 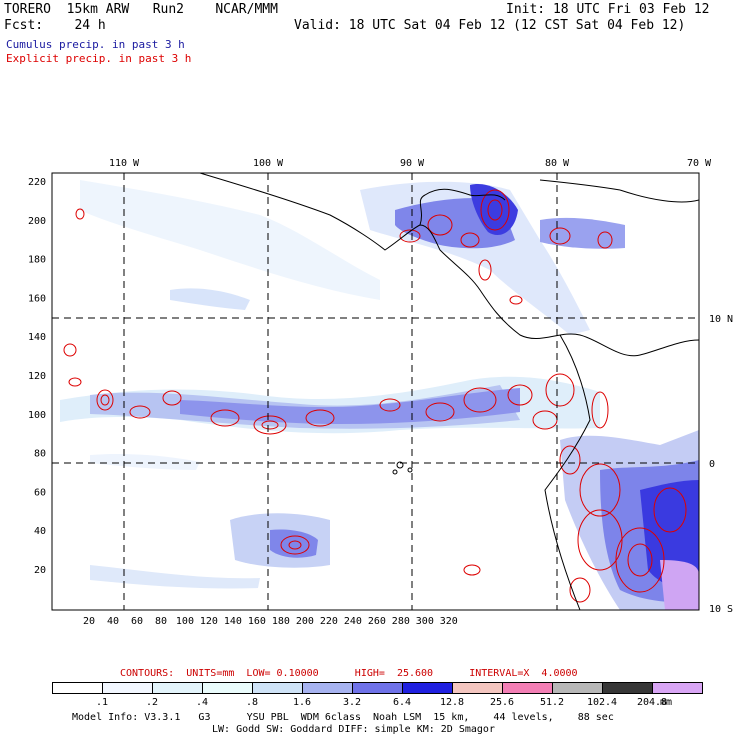 I want to click on y-tick-label: 160, so click(x=37, y=298).